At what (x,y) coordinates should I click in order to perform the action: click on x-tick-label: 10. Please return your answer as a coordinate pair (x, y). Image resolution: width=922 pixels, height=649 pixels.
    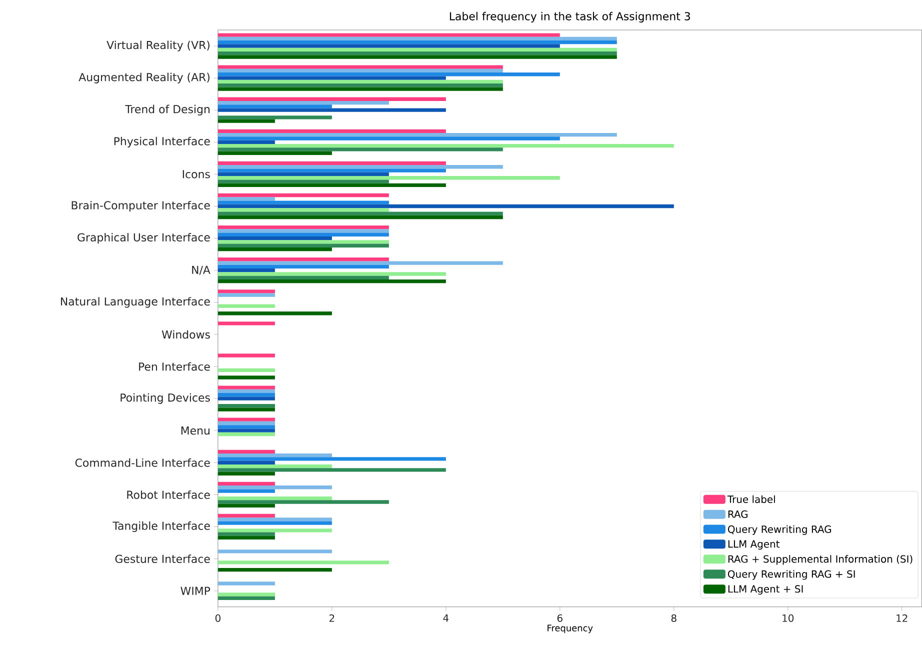
    Looking at the image, I should click on (788, 618).